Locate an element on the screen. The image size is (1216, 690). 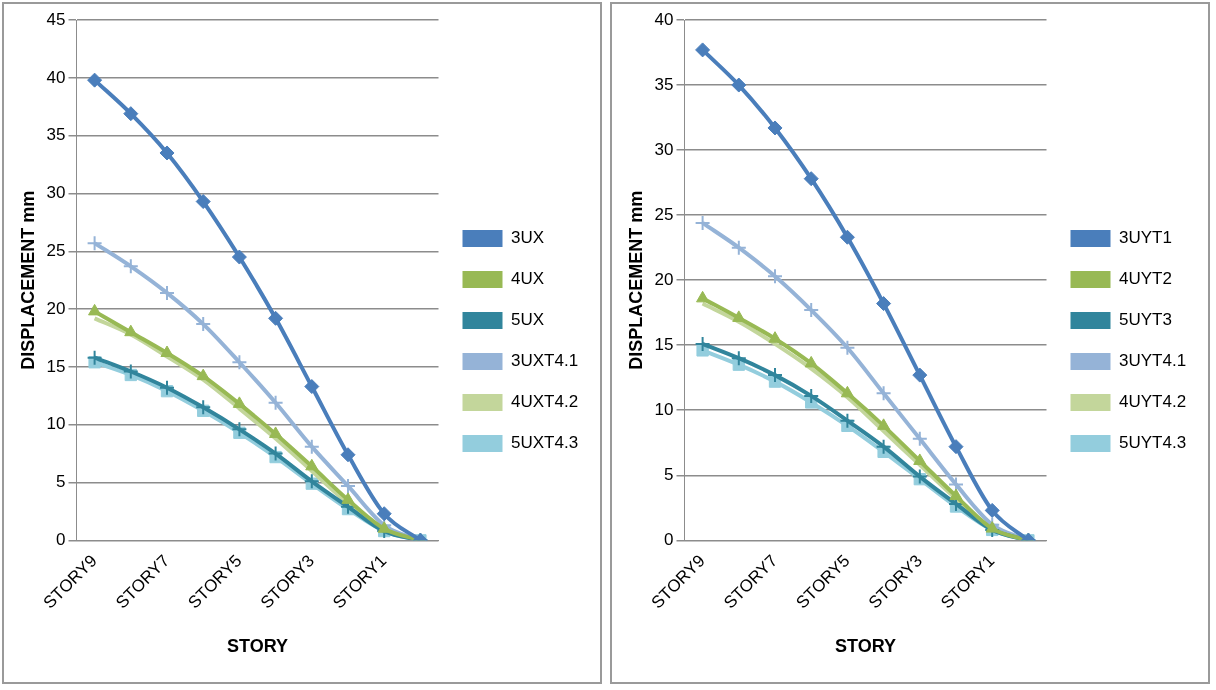
legend-label: 4UYT2 is located at coordinates (1145, 279).